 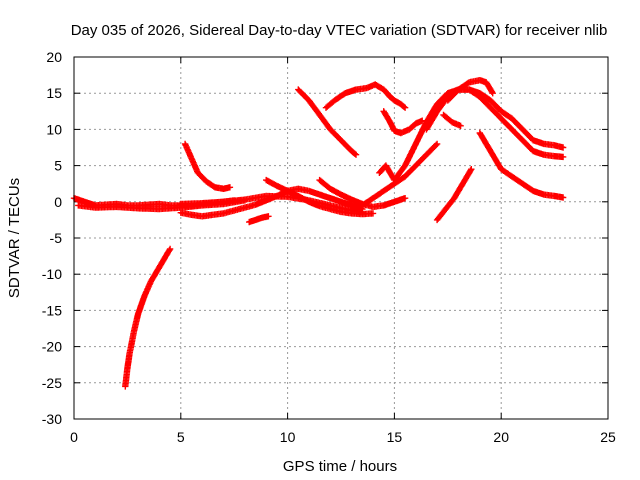 What do you see at coordinates (52, 310) in the screenshot?
I see `y-tick-label: -15` at bounding box center [52, 310].